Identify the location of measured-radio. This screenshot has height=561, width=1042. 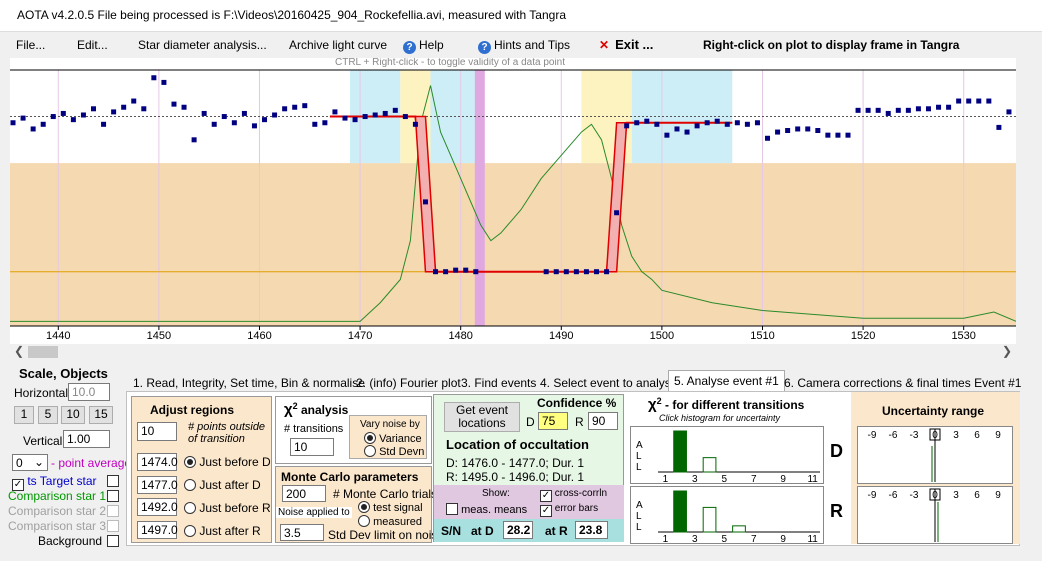
(364, 521).